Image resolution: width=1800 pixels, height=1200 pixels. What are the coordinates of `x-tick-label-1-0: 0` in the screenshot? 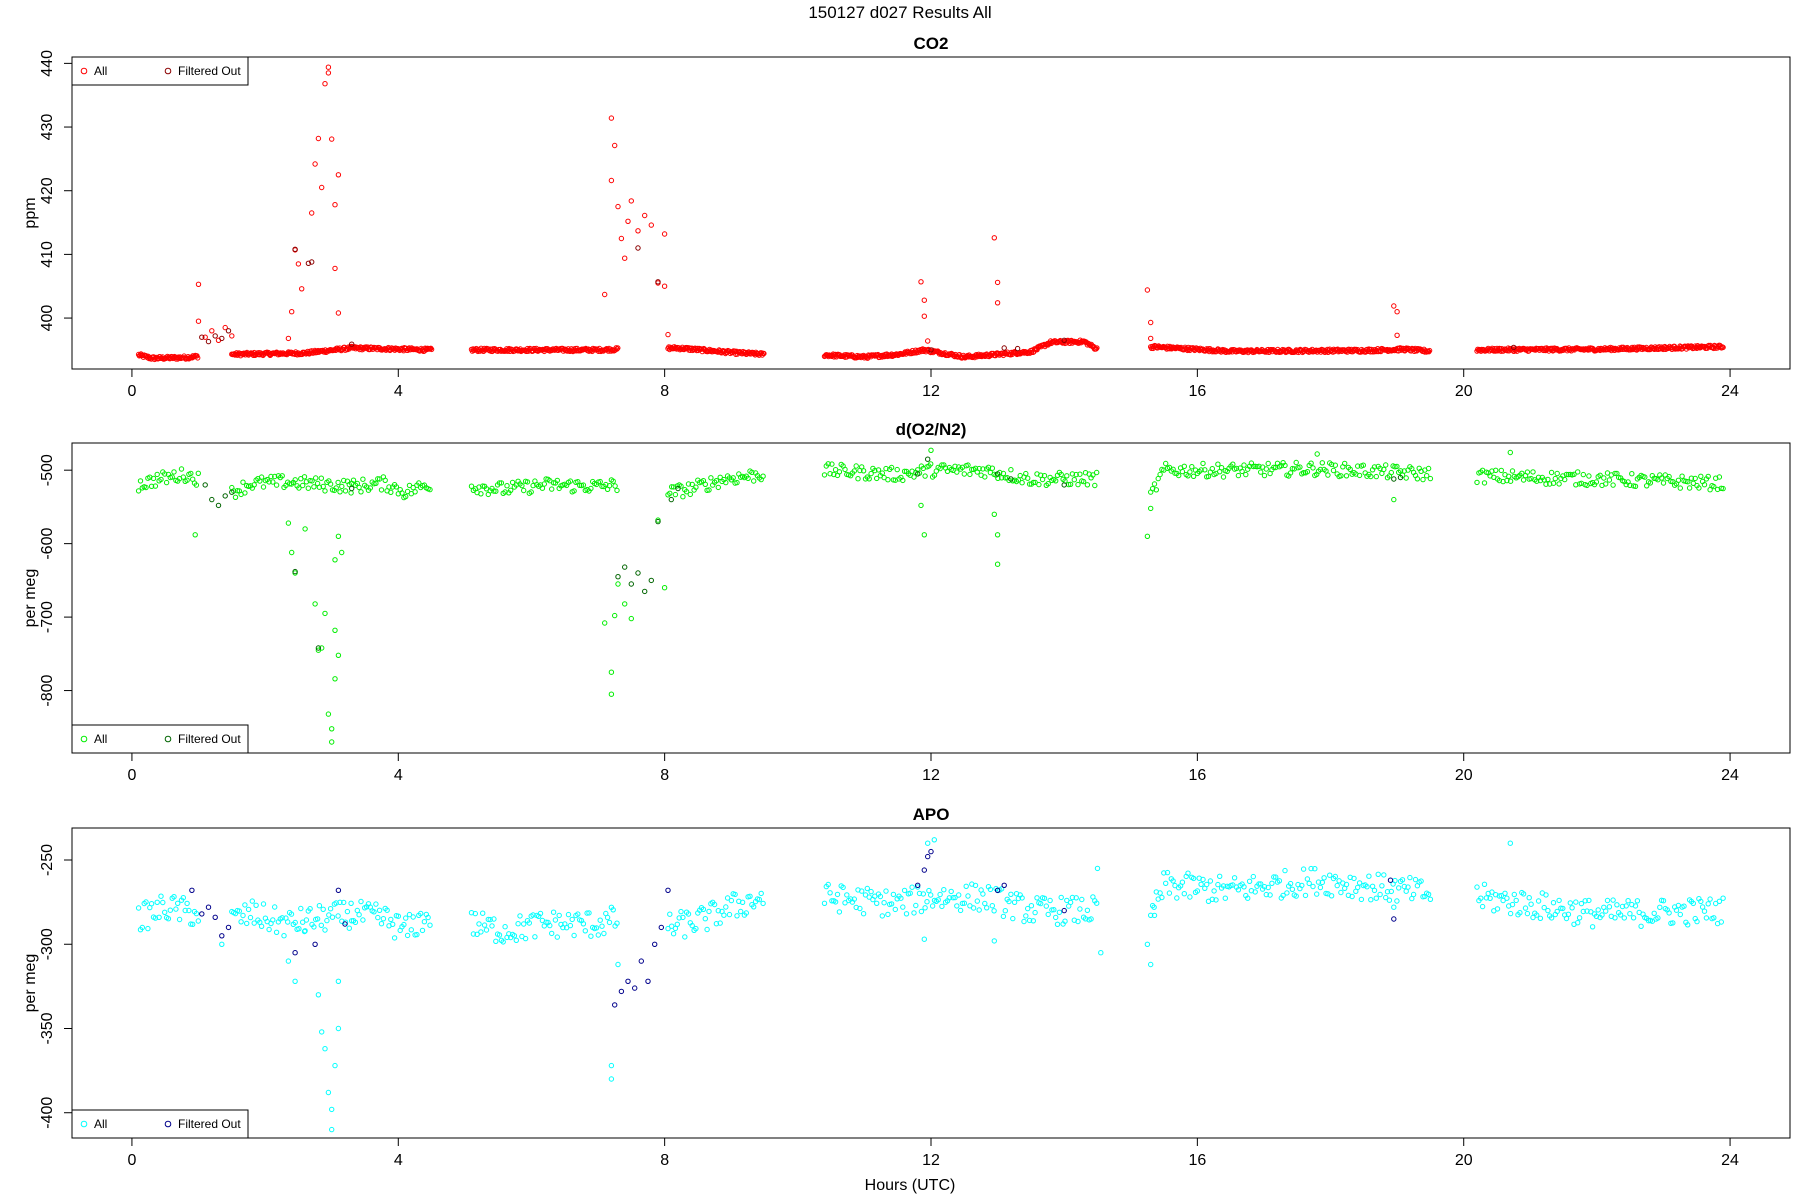 It's located at (131, 775).